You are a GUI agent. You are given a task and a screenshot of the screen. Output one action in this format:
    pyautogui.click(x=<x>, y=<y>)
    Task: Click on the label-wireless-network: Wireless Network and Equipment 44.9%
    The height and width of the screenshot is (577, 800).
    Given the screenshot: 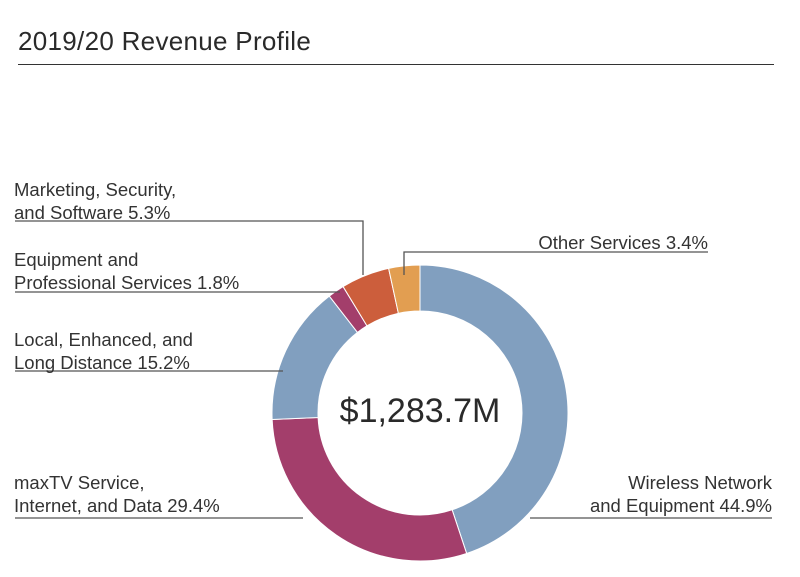 What is the action you would take?
    pyautogui.click(x=681, y=494)
    